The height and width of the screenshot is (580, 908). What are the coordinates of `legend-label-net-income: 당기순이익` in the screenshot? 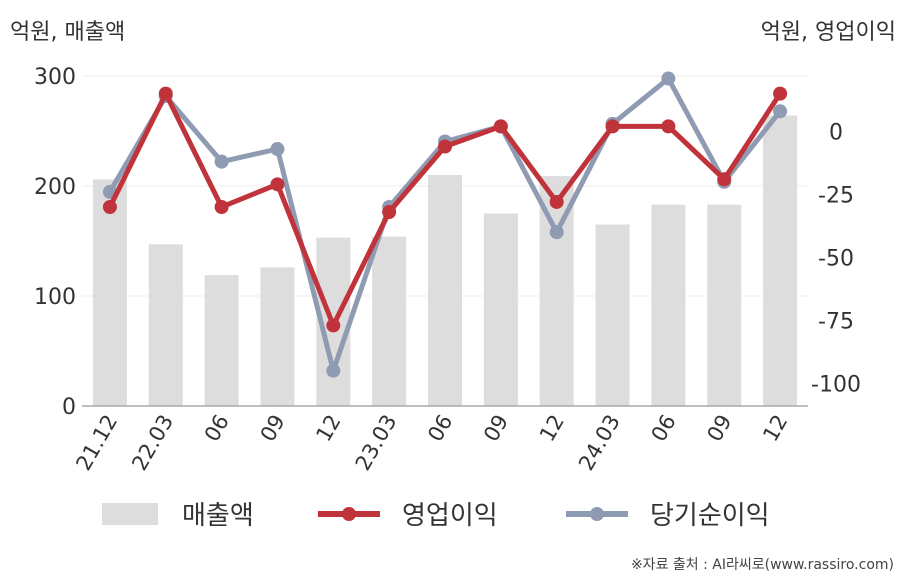 It's located at (710, 516).